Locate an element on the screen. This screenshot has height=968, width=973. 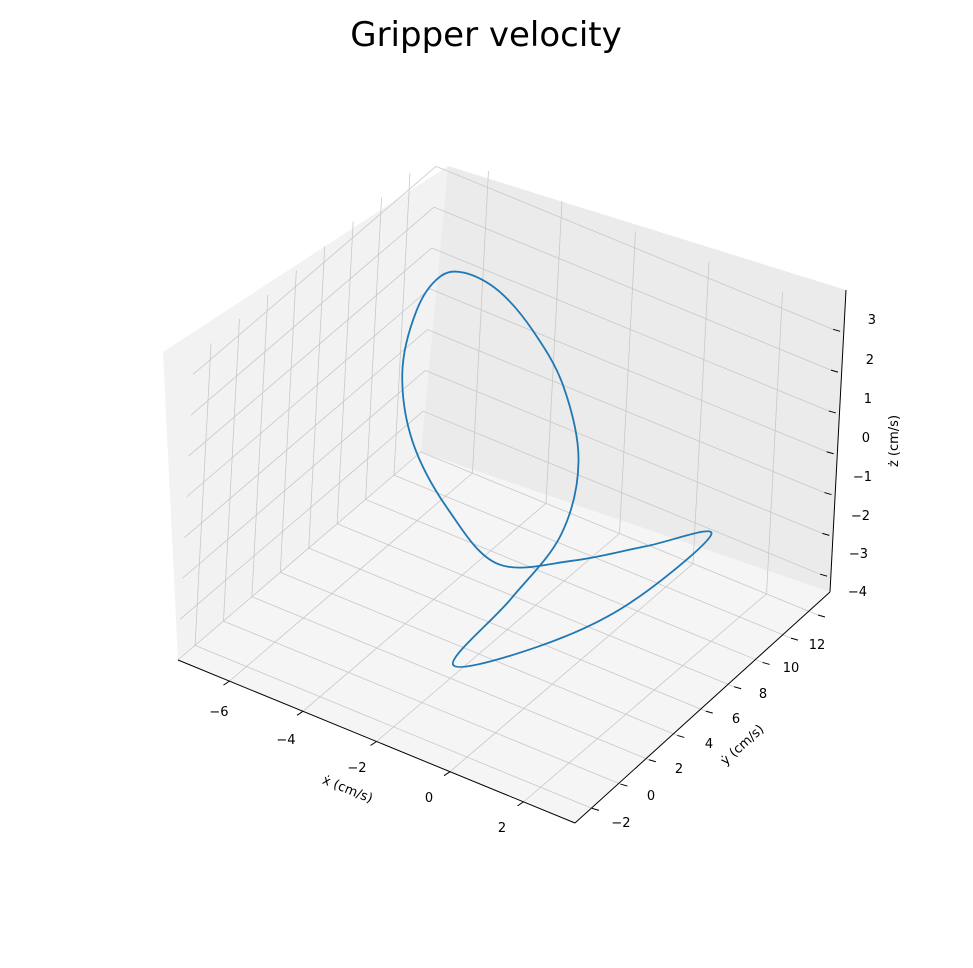
y-tick-label: 4 is located at coordinates (709, 744).